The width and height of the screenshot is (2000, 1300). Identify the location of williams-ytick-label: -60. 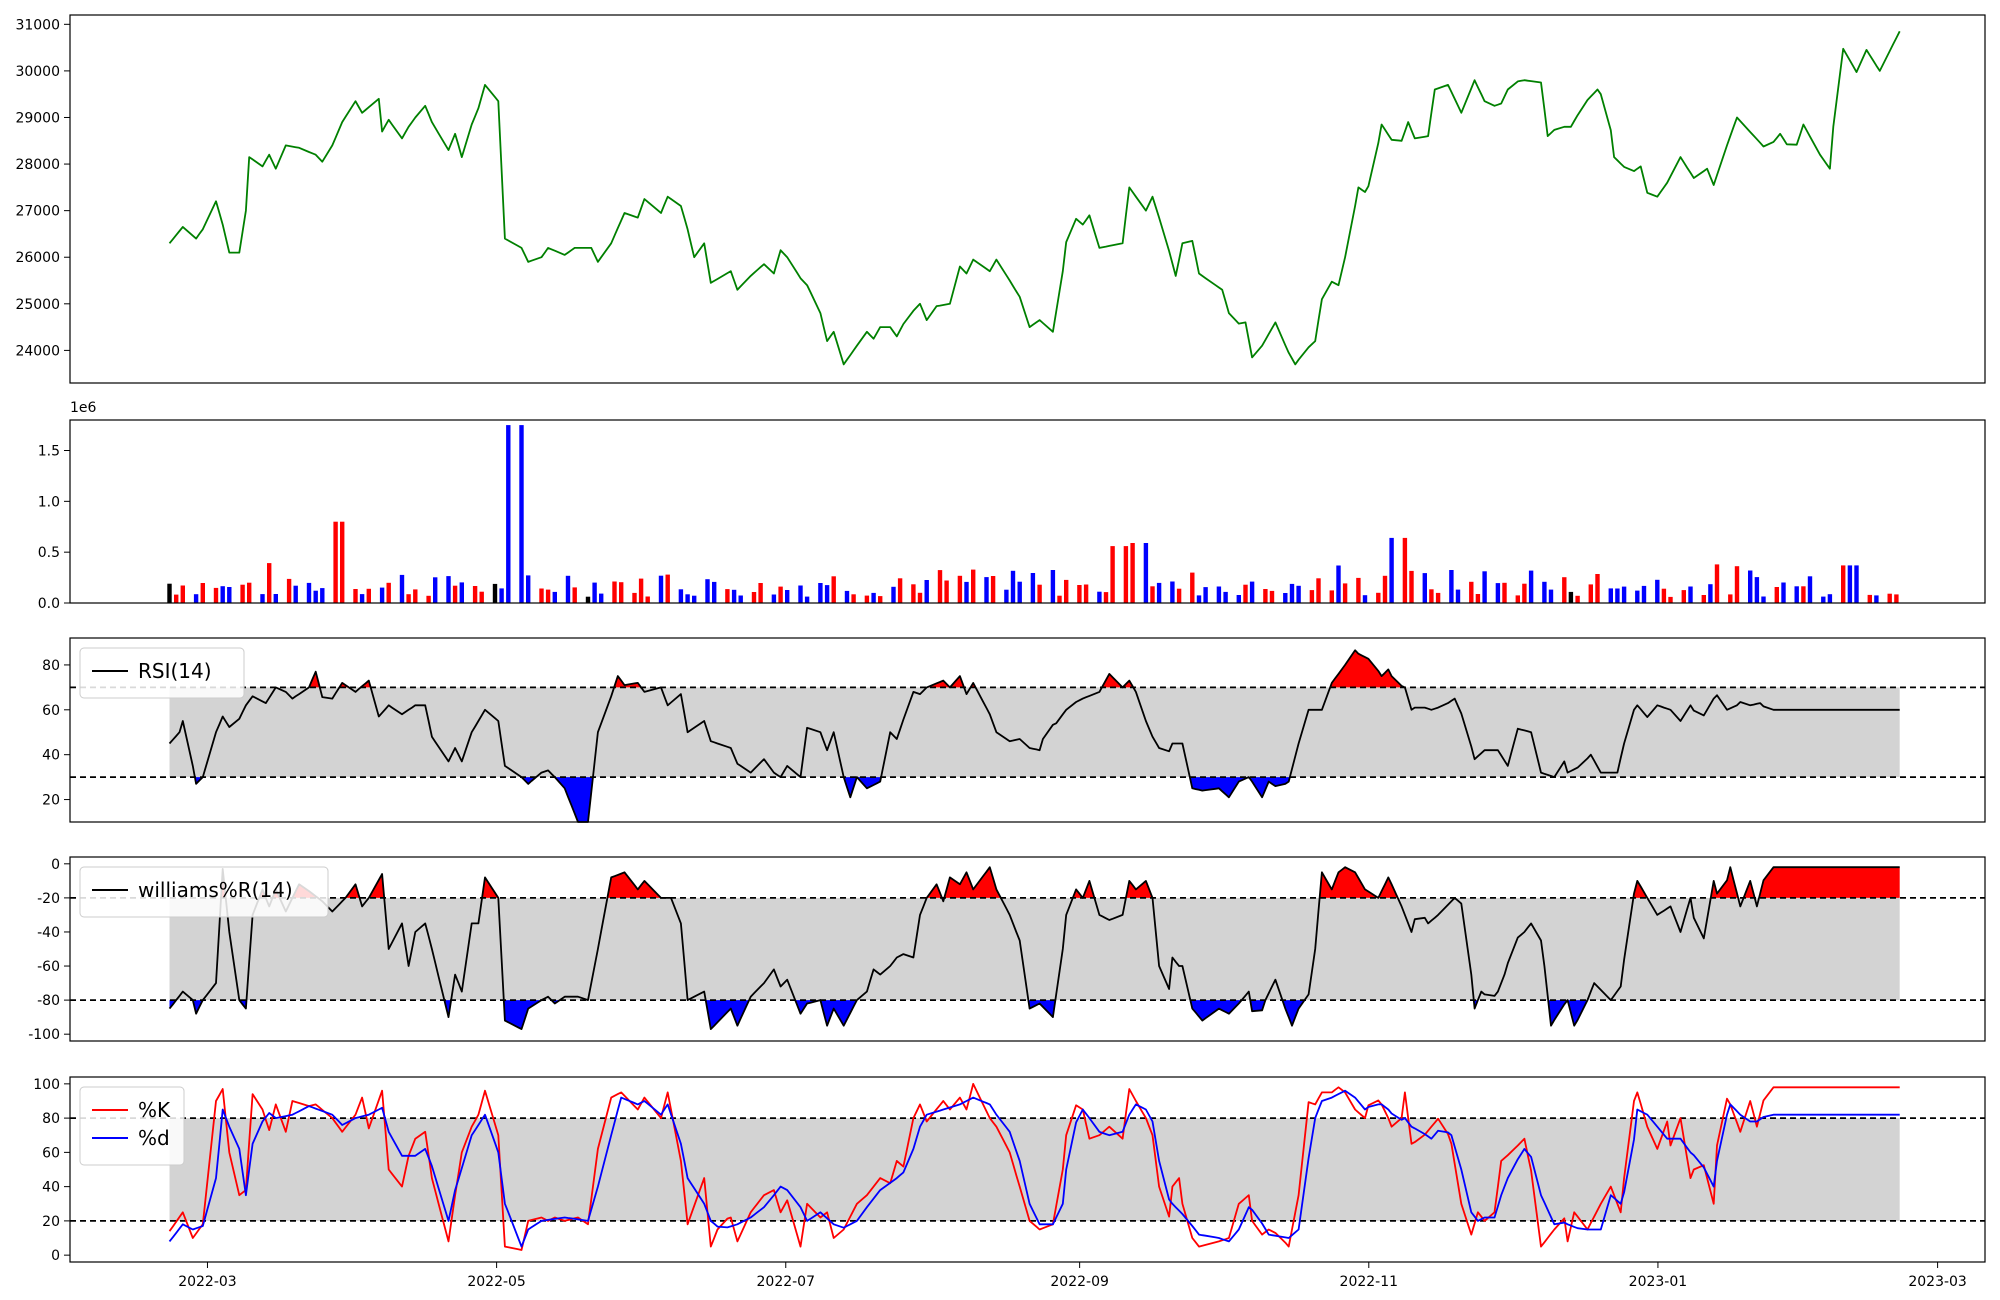
(48, 967).